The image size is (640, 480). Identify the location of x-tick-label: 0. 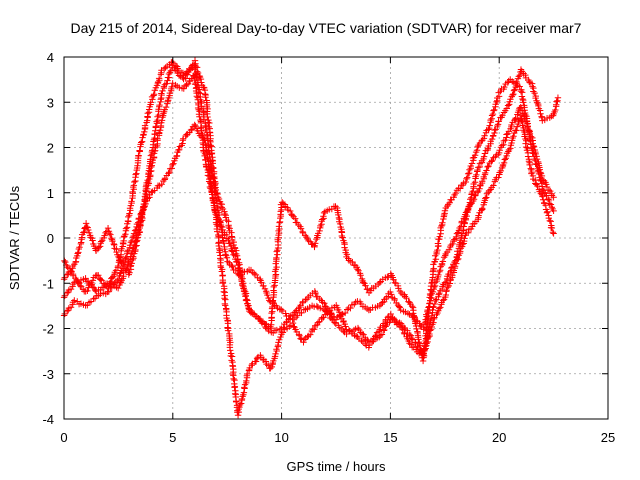
(63, 437).